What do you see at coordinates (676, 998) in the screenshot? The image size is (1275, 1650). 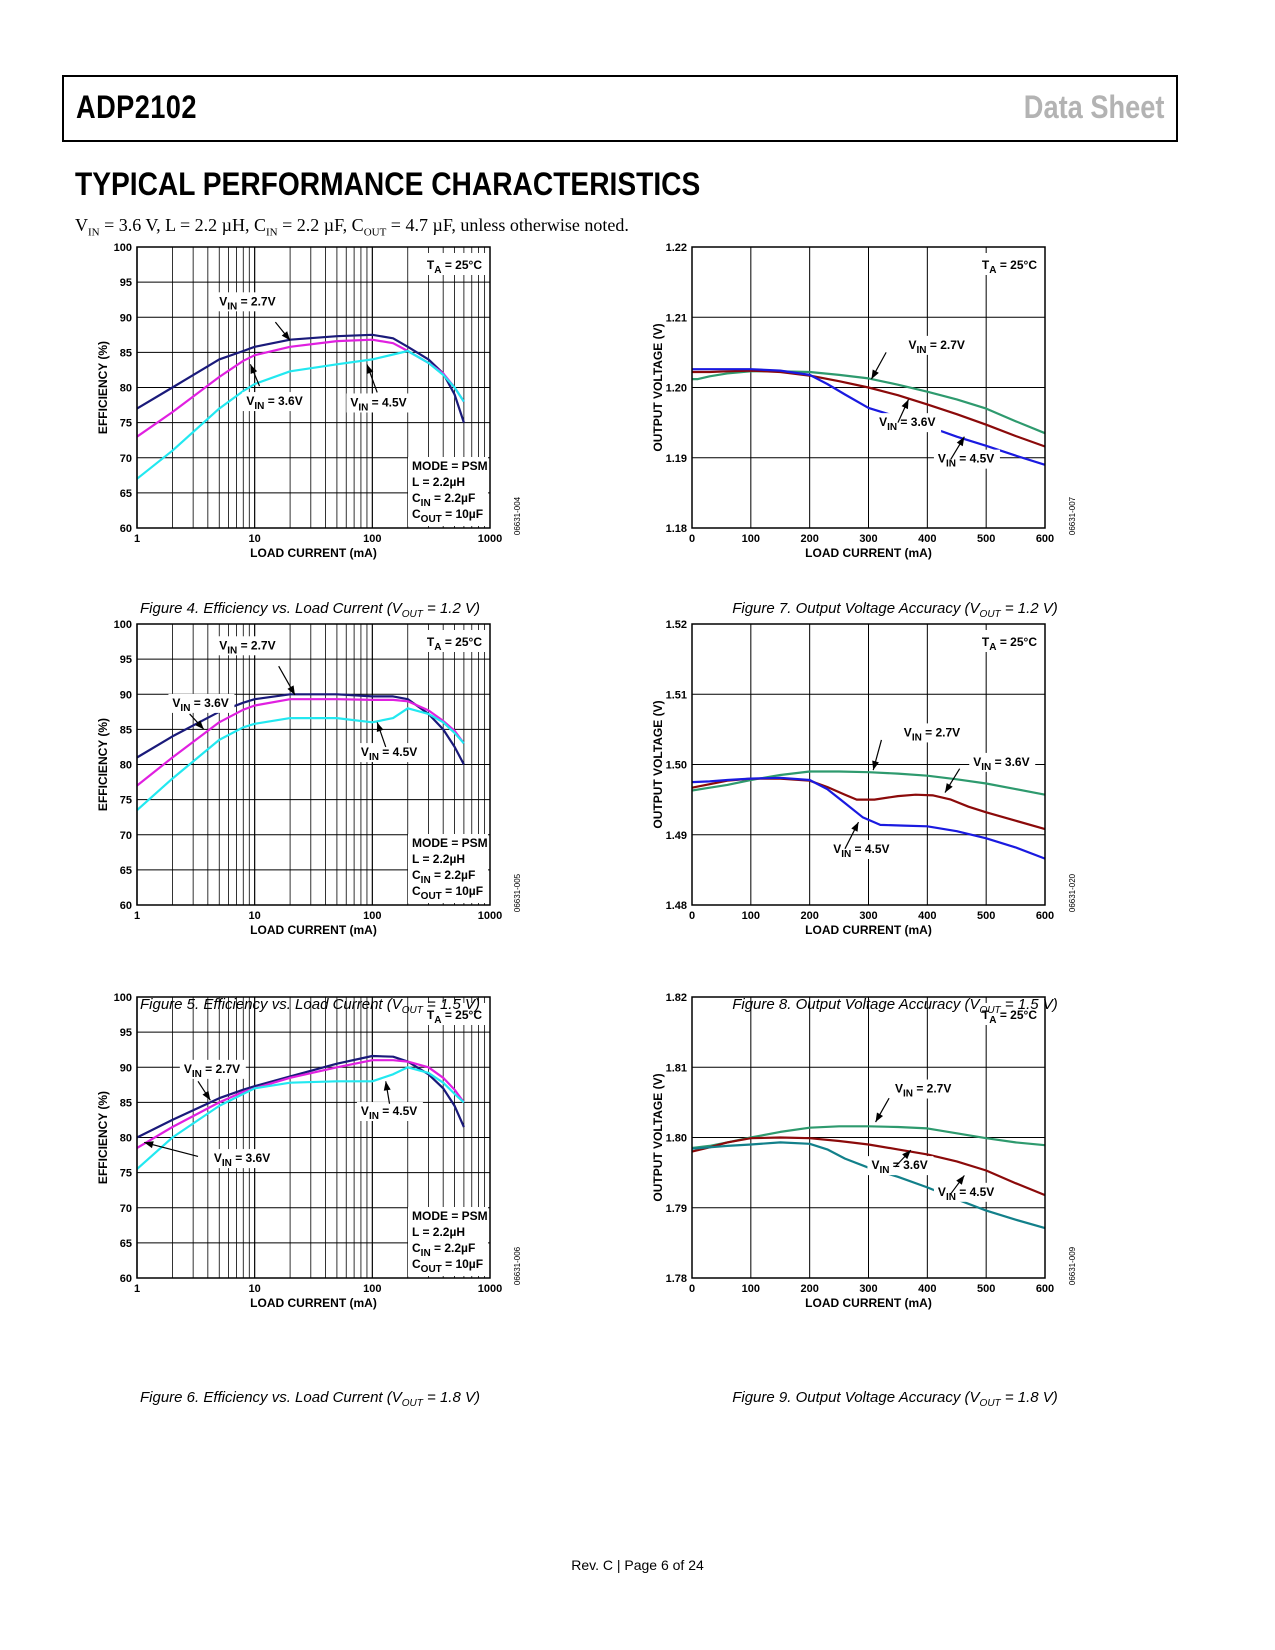 I see `y-tick-label: 1.82` at bounding box center [676, 998].